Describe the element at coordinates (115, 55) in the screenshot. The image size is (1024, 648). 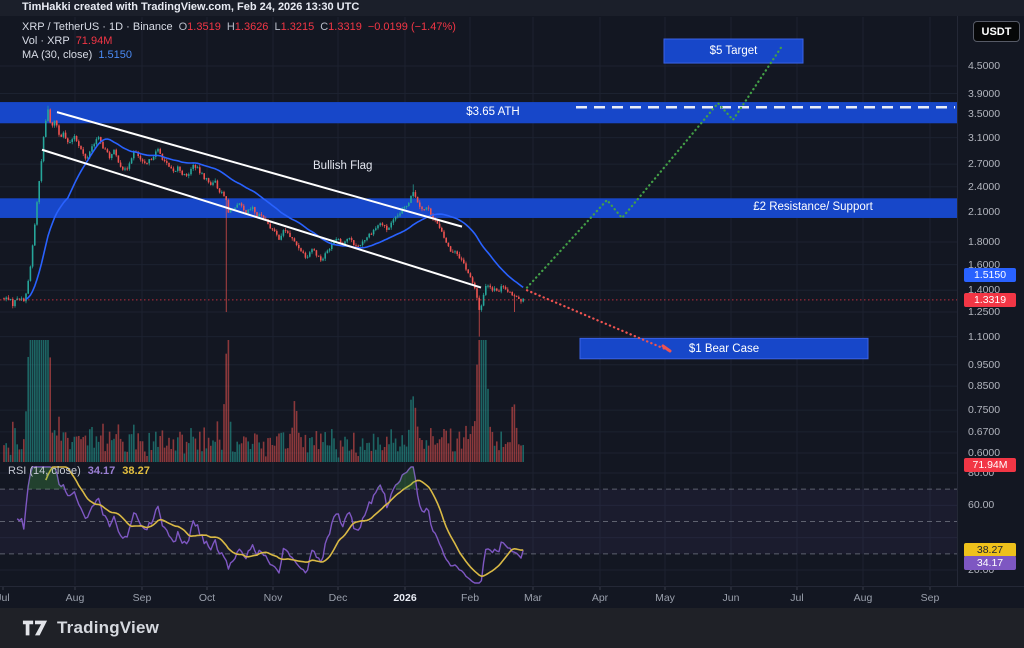
I see `ma-value: 1.5150` at that location.